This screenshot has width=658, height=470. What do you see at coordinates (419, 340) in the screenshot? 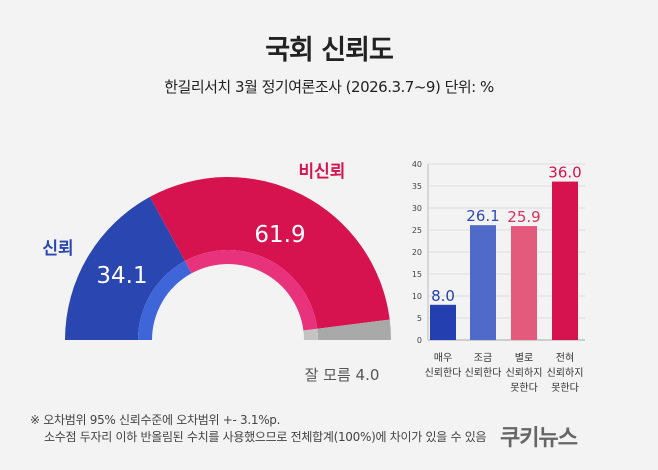
I see `y-tick-label: 0` at bounding box center [419, 340].